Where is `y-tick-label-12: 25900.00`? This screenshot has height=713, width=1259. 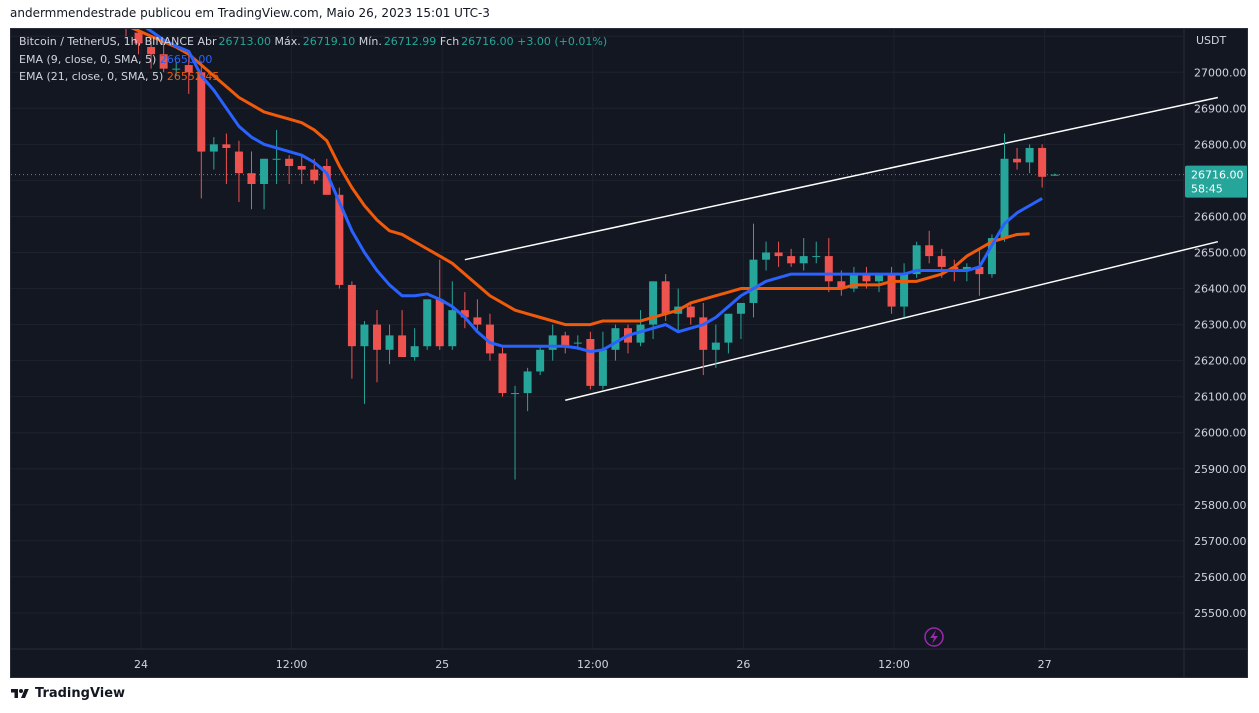
y-tick-label-12: 25900.00 is located at coordinates (1220, 469).